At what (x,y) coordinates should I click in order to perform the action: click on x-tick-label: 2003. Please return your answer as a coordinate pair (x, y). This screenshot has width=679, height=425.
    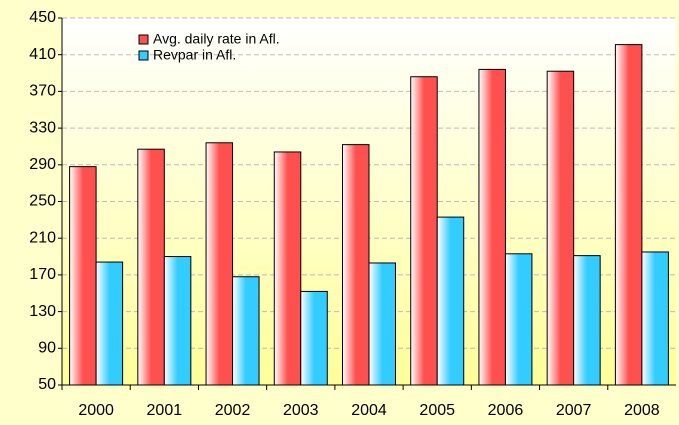
    Looking at the image, I should click on (301, 410).